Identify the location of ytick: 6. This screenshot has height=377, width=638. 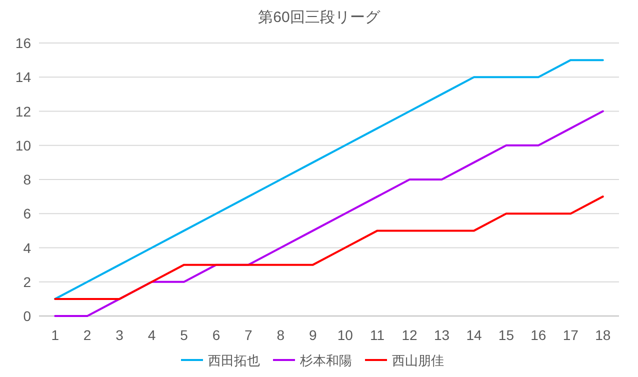
(27, 214).